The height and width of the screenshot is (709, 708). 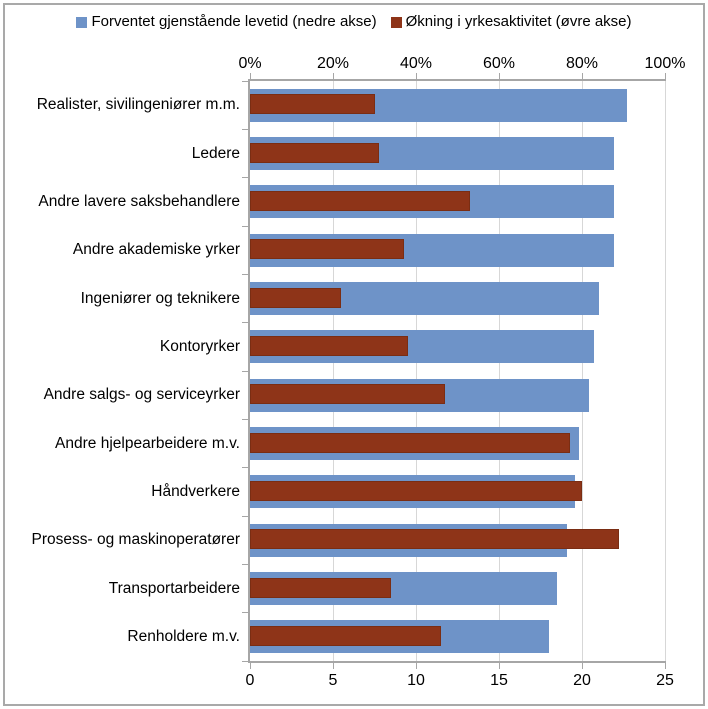 What do you see at coordinates (457, 662) in the screenshot?
I see `bottom-axis-line` at bounding box center [457, 662].